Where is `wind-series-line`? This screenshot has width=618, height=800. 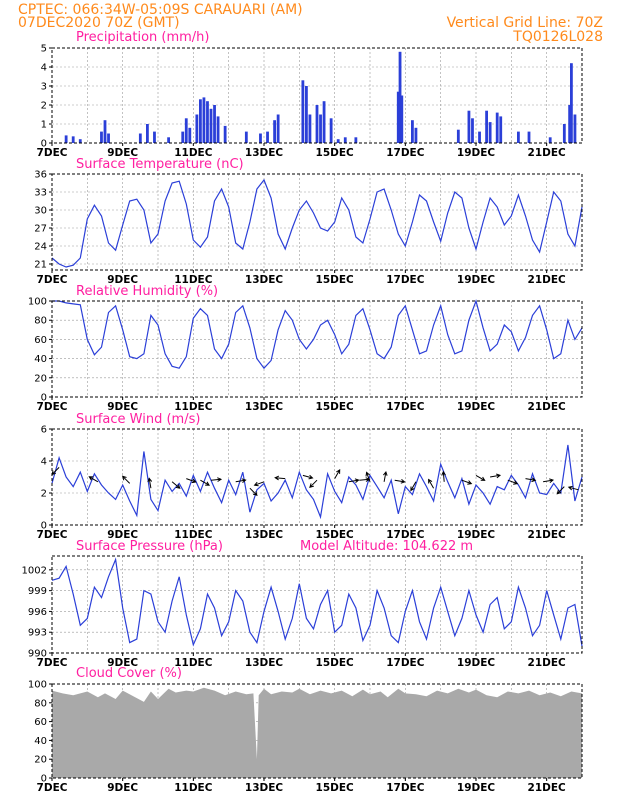
wind-series-line is located at coordinates (317, 482).